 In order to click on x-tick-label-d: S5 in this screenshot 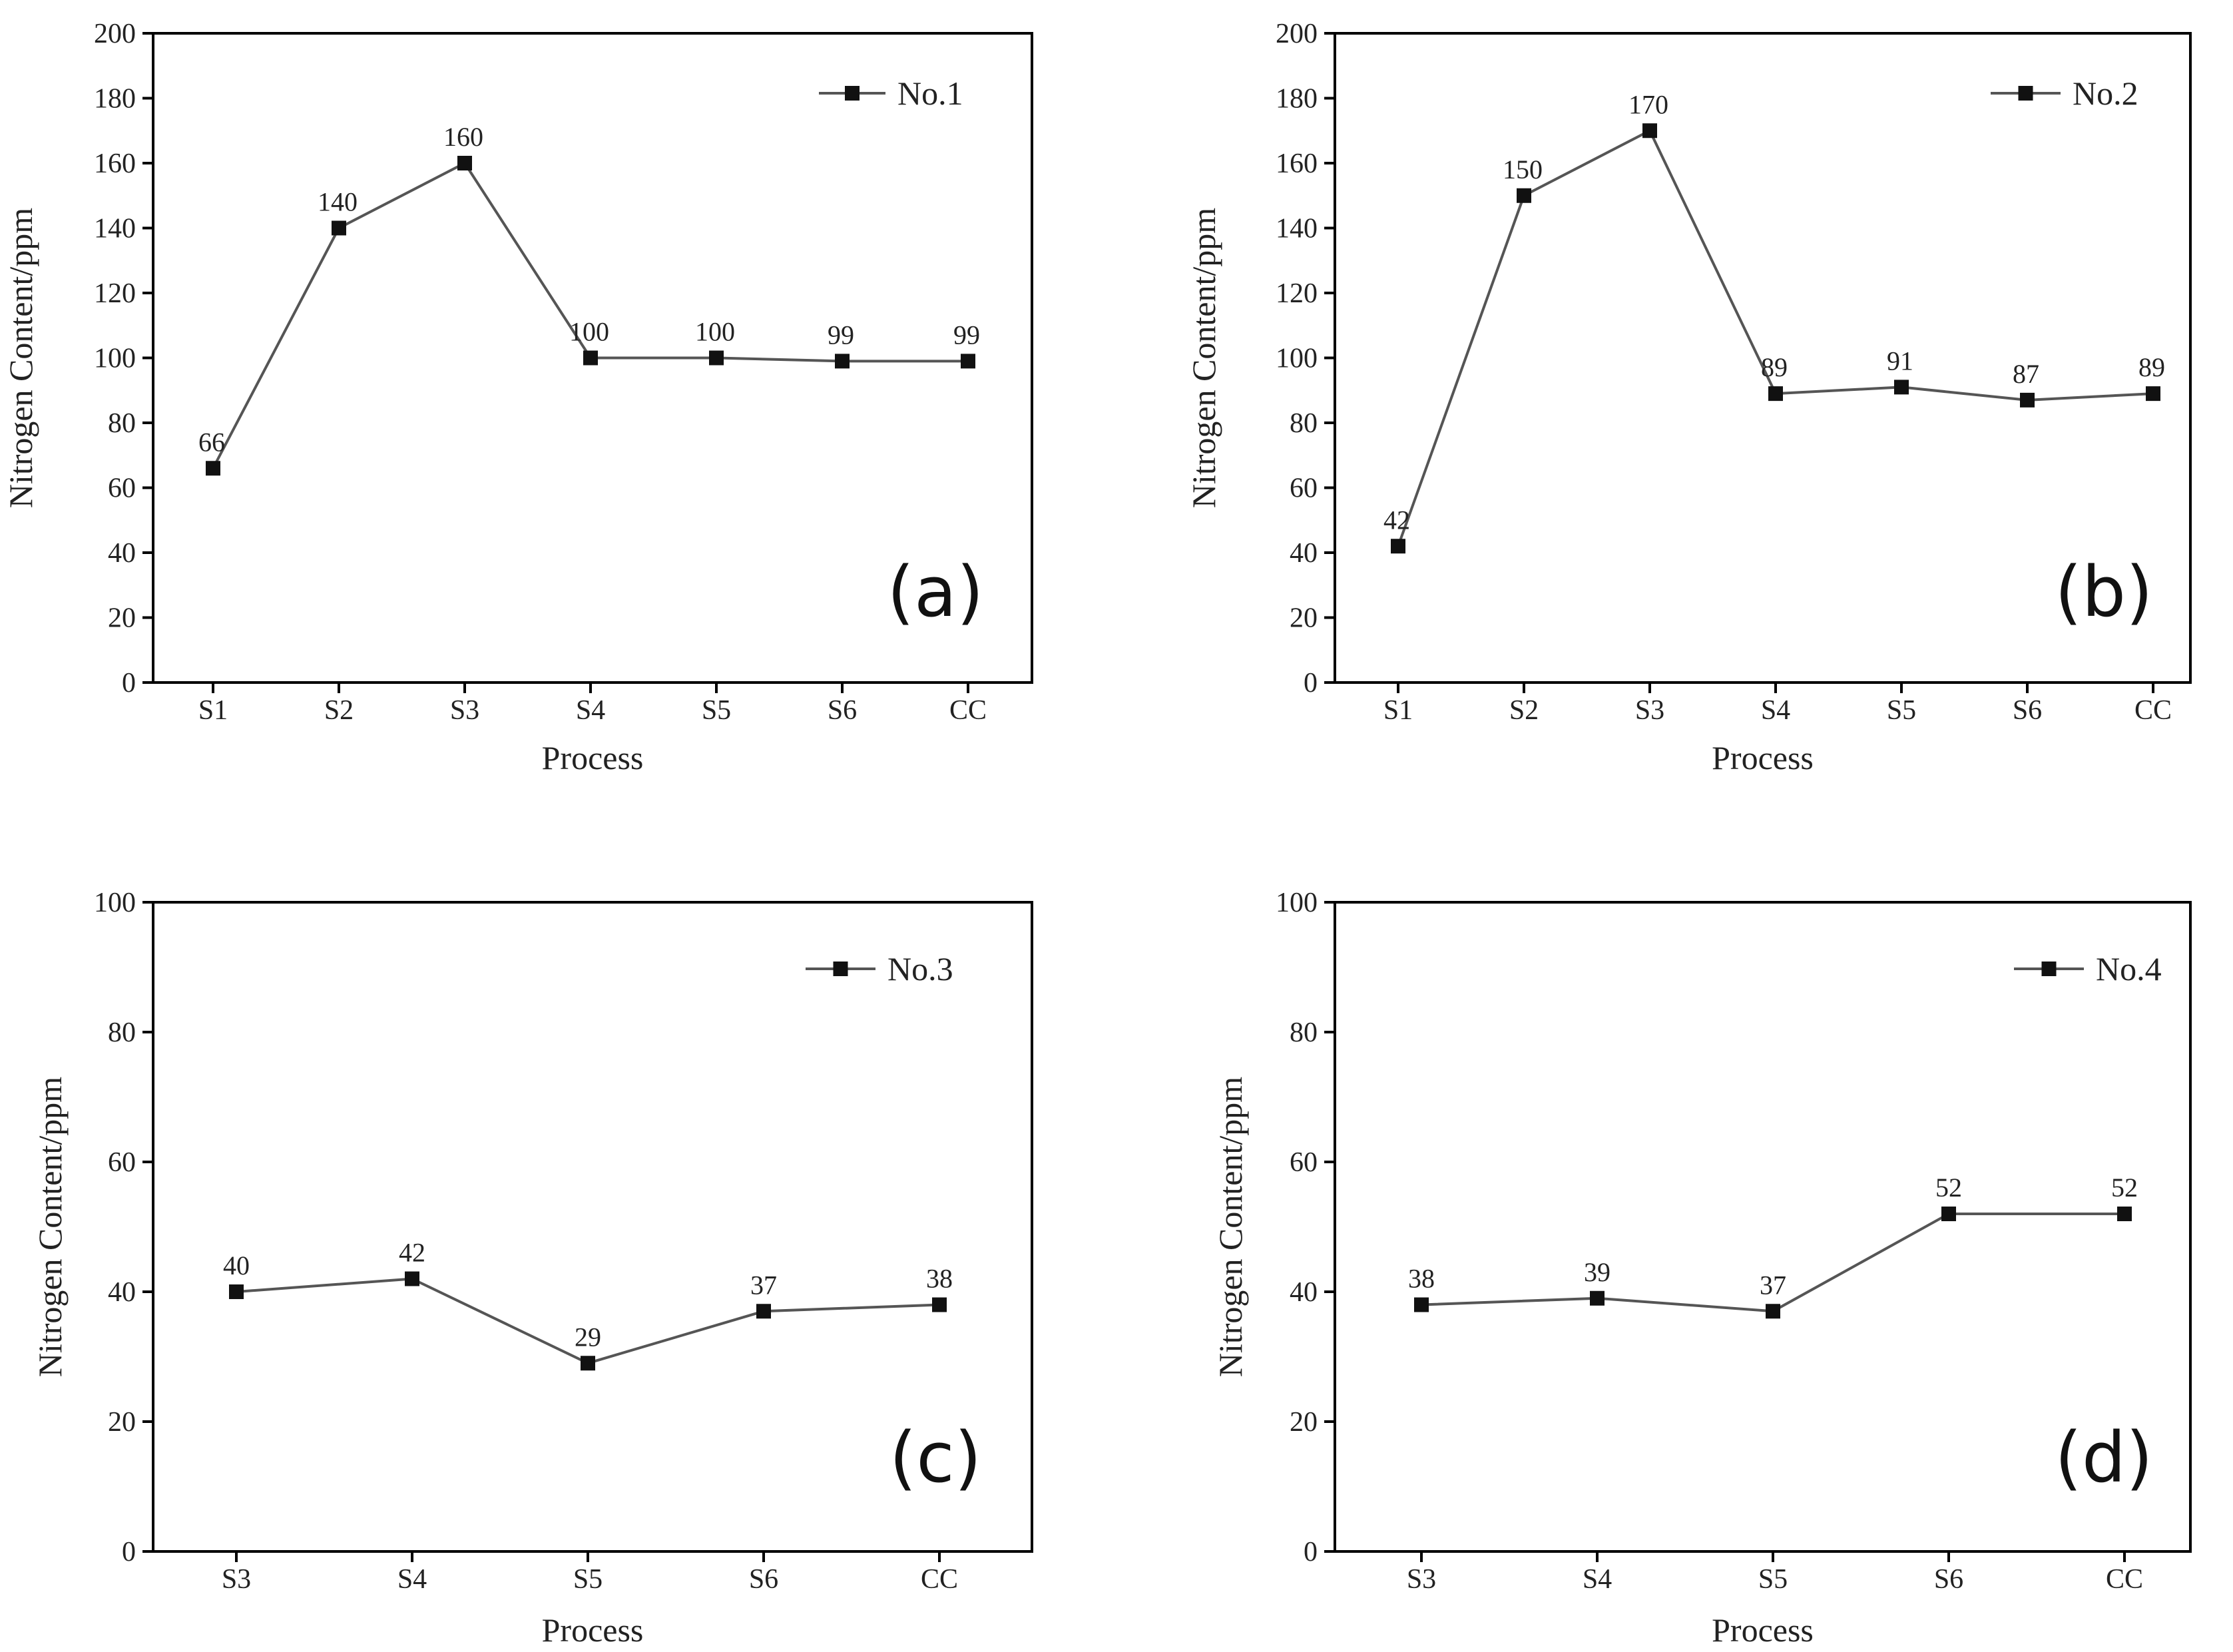, I will do `click(1773, 1579)`.